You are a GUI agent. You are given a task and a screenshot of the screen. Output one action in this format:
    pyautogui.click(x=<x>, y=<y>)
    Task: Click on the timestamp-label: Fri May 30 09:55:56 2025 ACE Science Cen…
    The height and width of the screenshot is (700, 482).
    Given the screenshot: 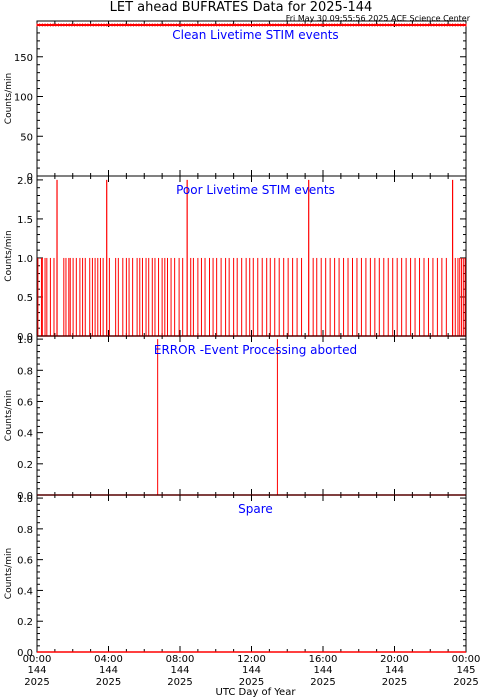 What is the action you would take?
    pyautogui.click(x=377, y=18)
    